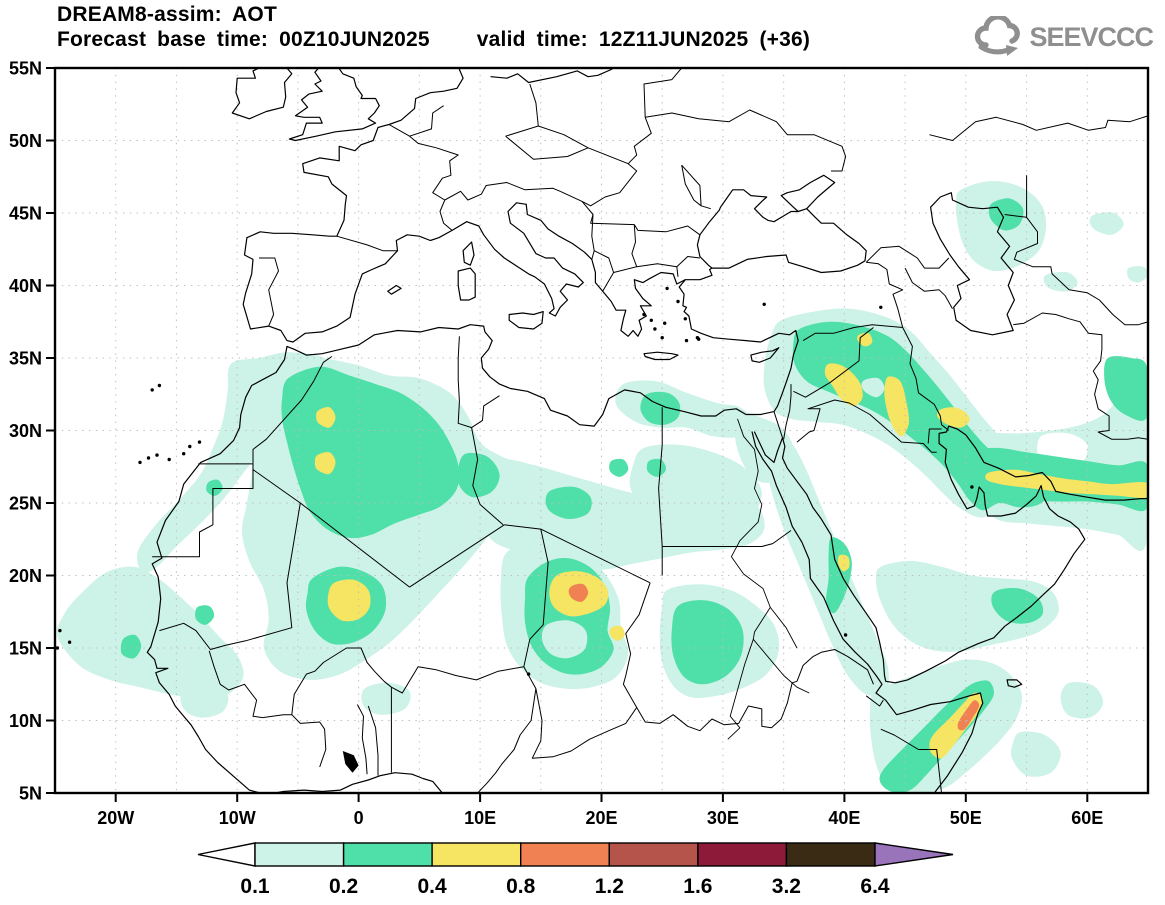 The image size is (1165, 905). What do you see at coordinates (914, 854) in the screenshot?
I see `colorbar-over-arrow` at bounding box center [914, 854].